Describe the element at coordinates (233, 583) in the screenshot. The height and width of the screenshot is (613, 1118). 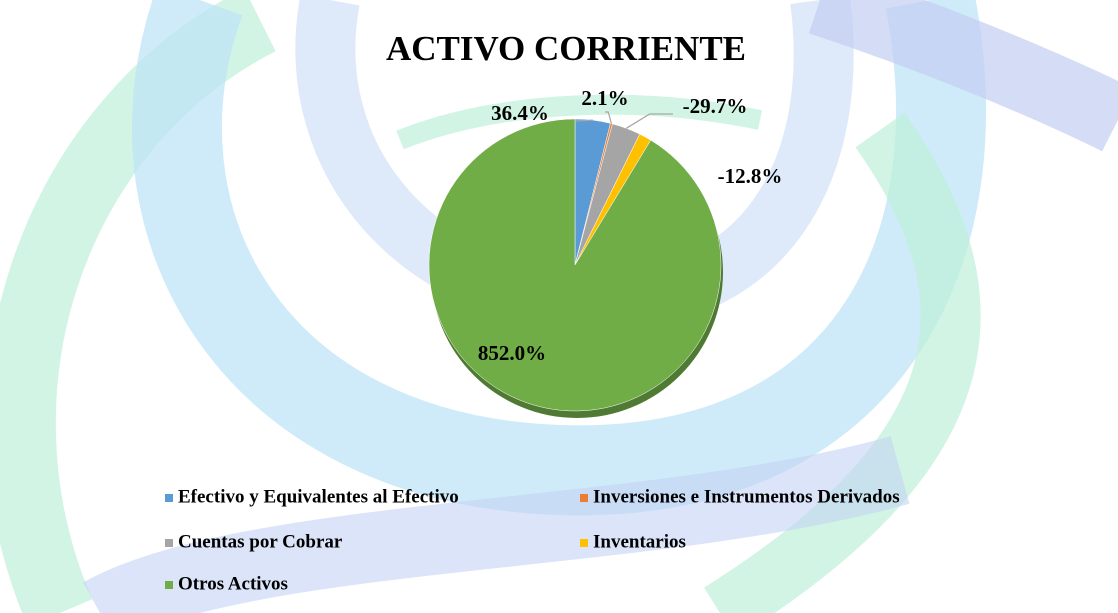
I see `legend-label: Otros Activos` at that location.